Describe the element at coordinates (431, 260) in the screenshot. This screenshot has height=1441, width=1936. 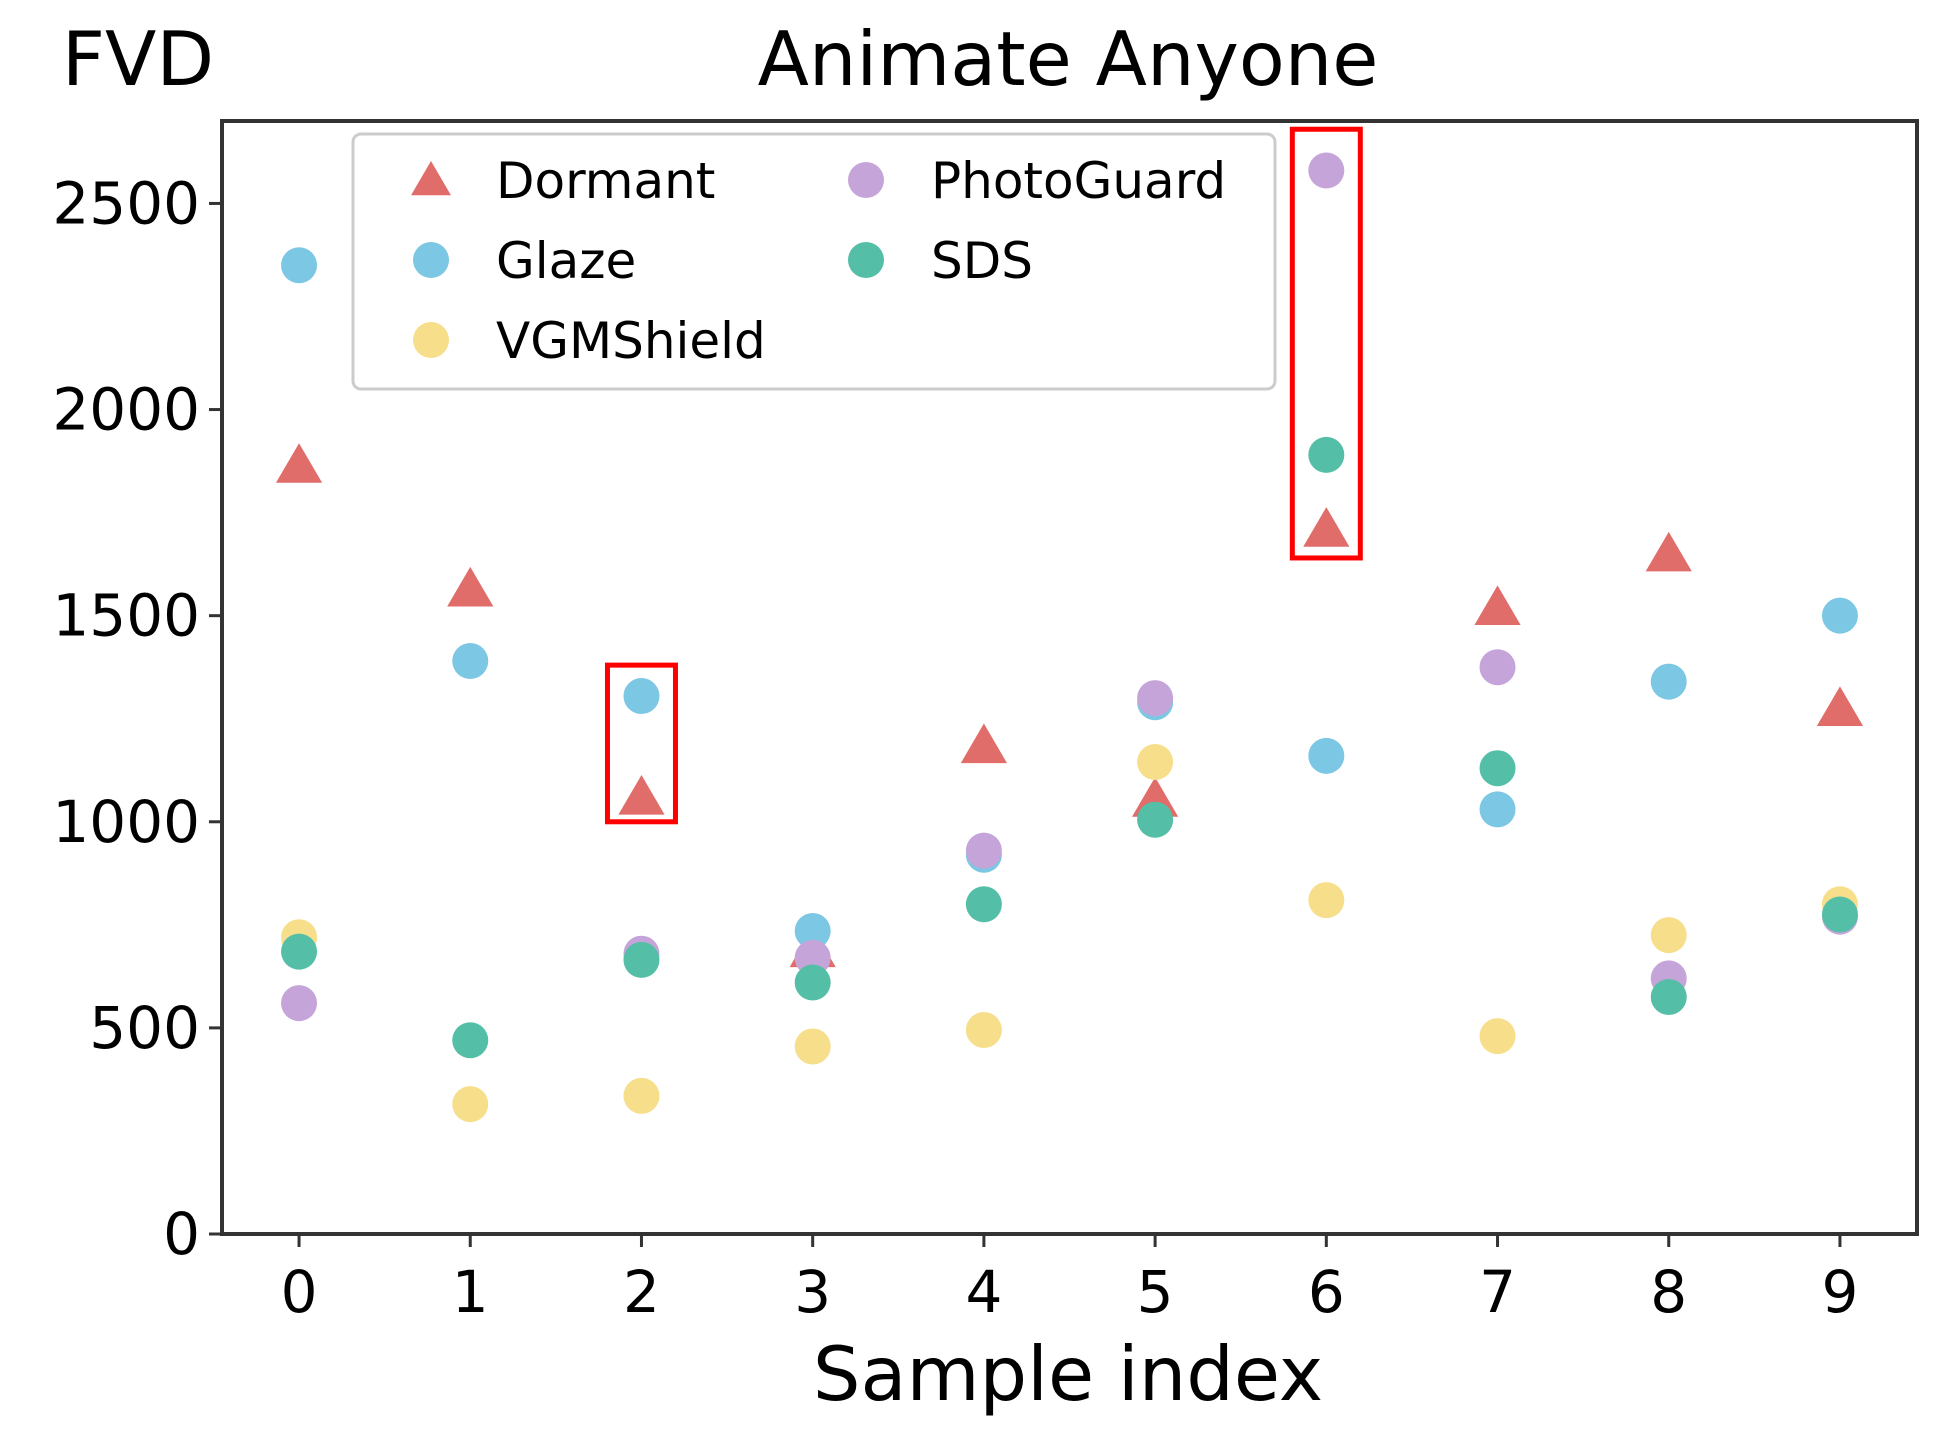
I see `legend-glaze-marker` at that location.